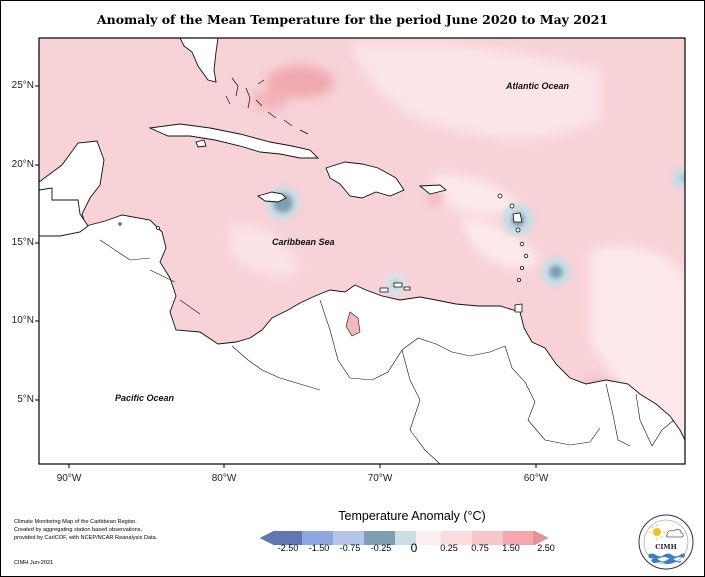  Describe the element at coordinates (288, 548) in the screenshot. I see `legend-label: -2.50` at that location.